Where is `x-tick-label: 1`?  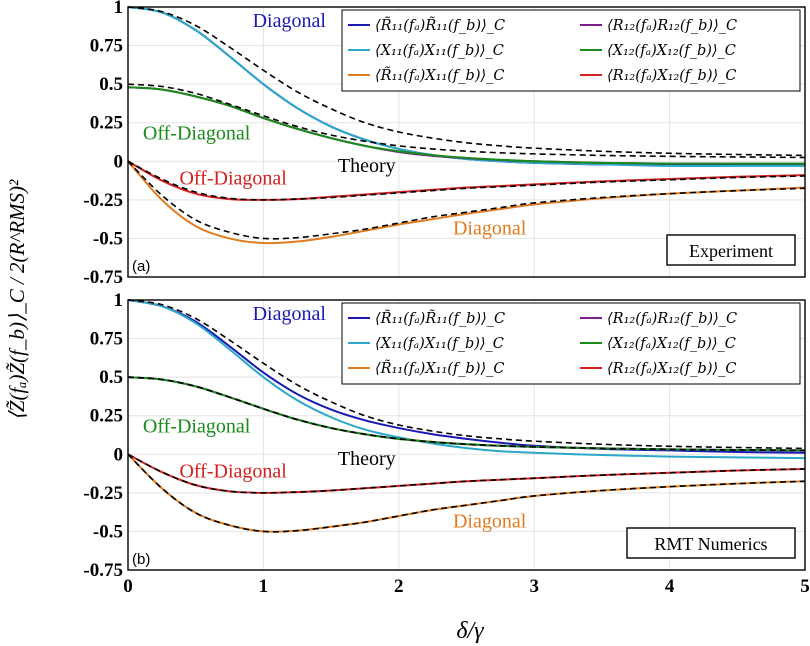
x-tick-label: 1 is located at coordinates (264, 586).